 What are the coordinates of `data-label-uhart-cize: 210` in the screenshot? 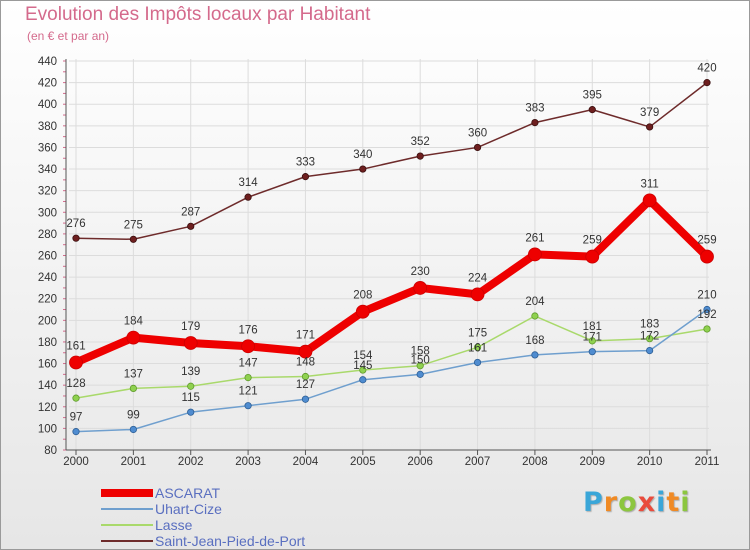 It's located at (706, 296).